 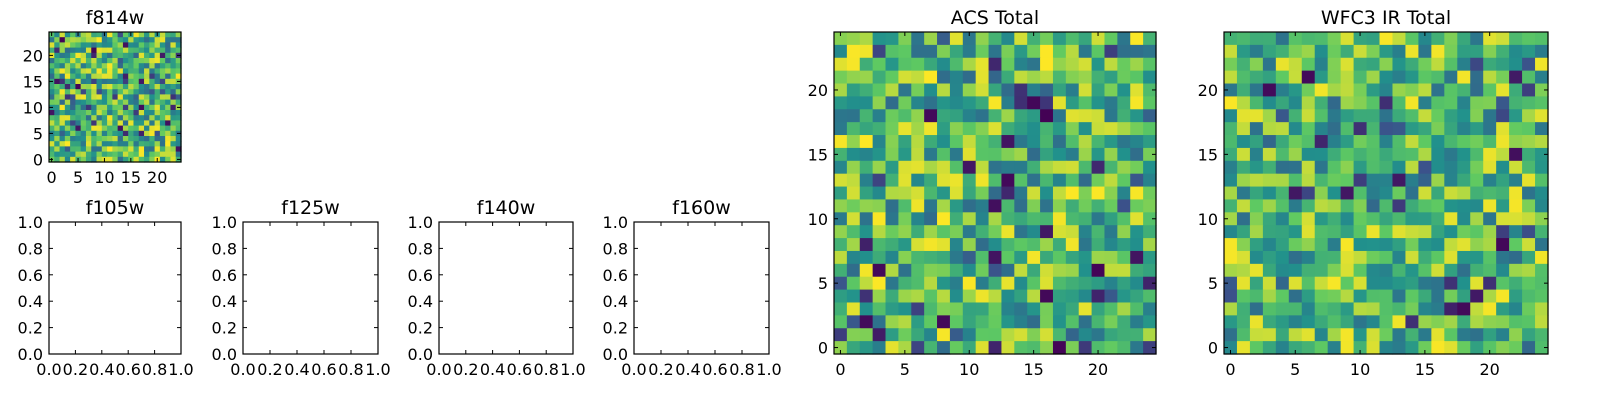 I want to click on x-tick-label: 0.8, so click(x=154, y=369).